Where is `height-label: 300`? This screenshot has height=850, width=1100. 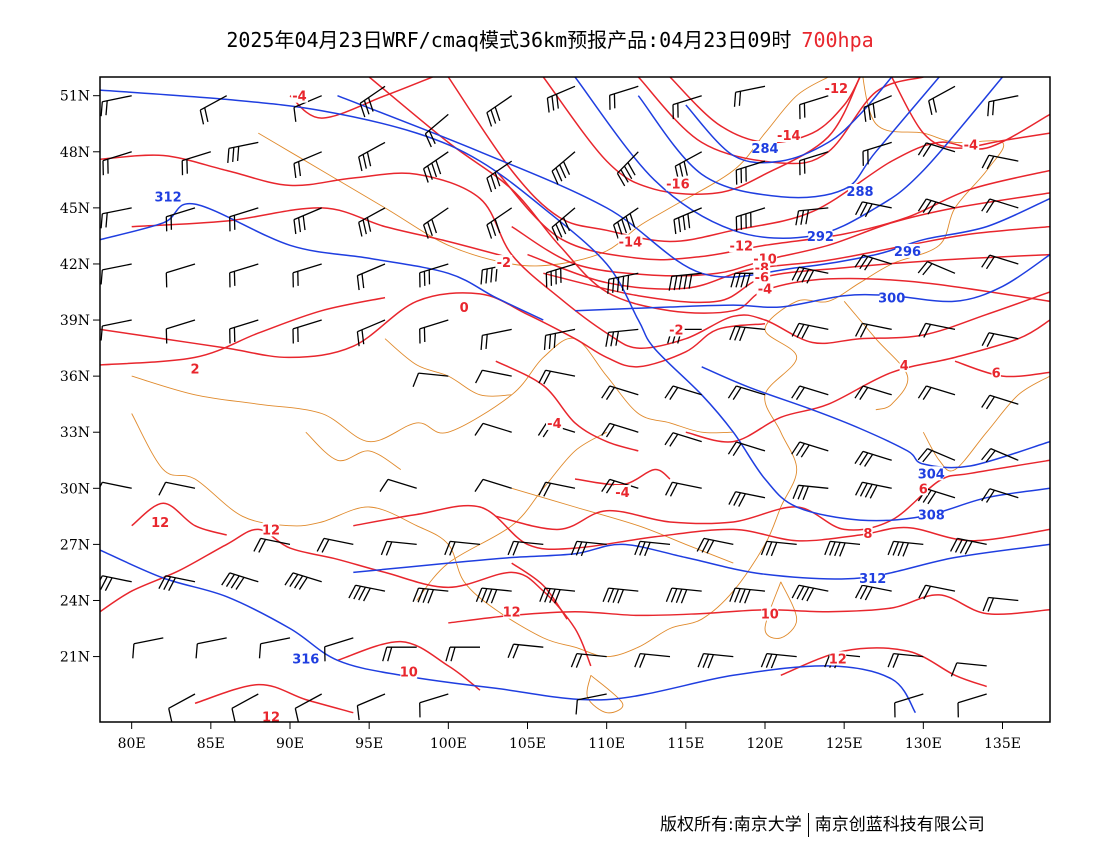
height-label: 300 is located at coordinates (891, 299).